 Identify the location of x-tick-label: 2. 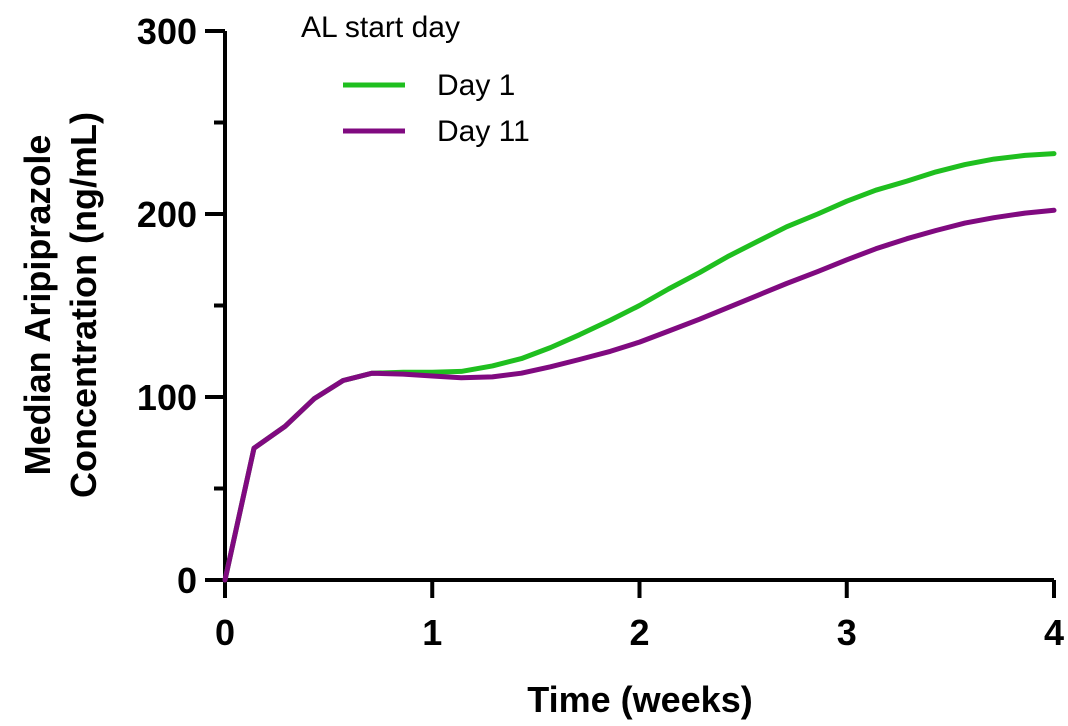
(639, 632).